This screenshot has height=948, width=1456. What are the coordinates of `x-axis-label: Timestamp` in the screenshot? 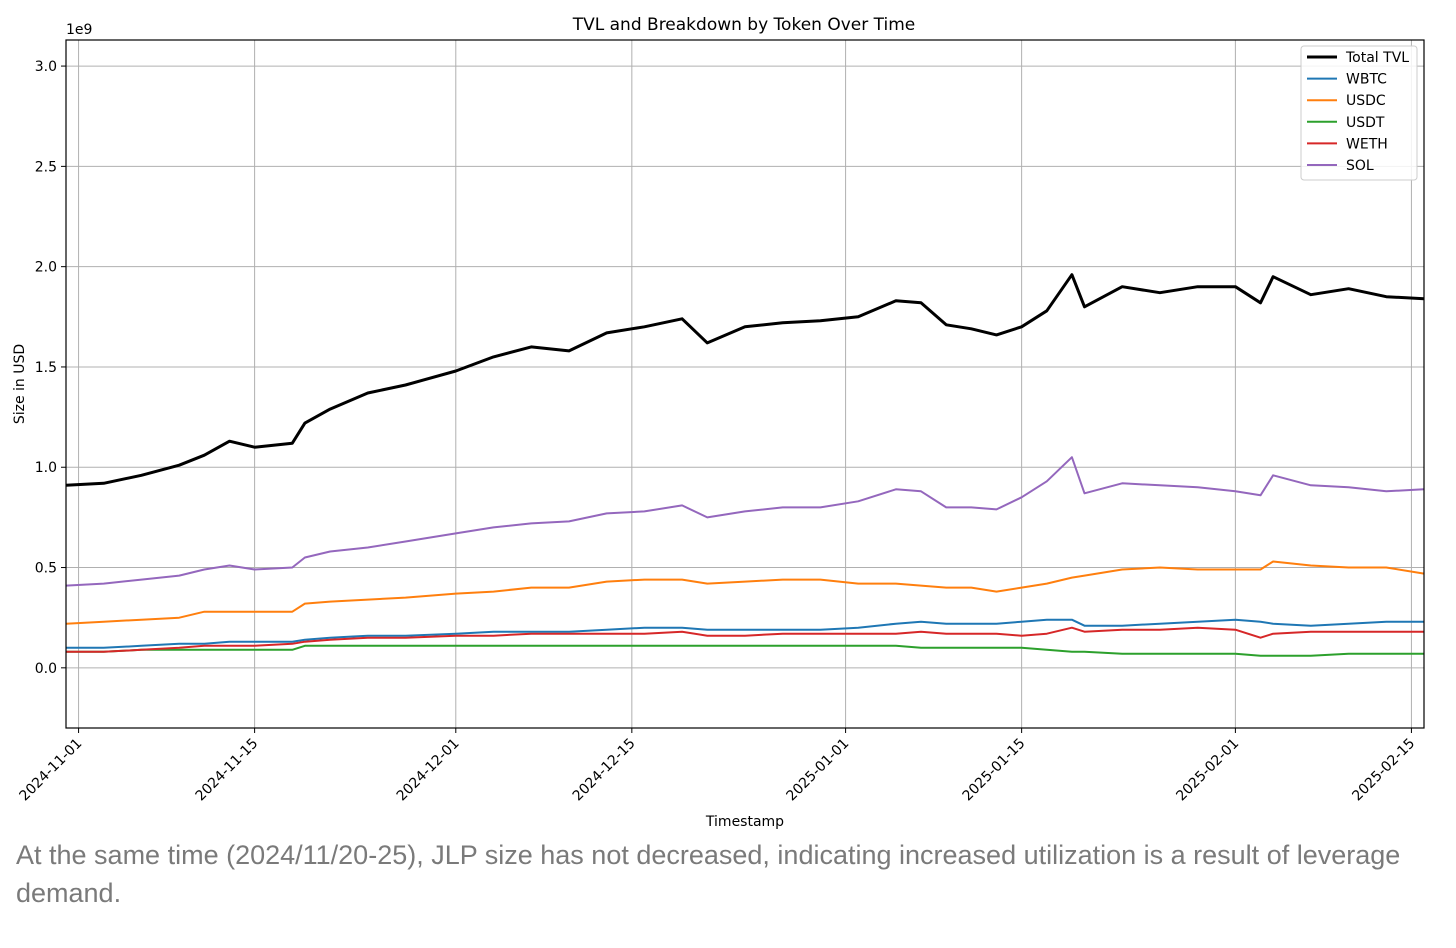 It's located at (744, 822).